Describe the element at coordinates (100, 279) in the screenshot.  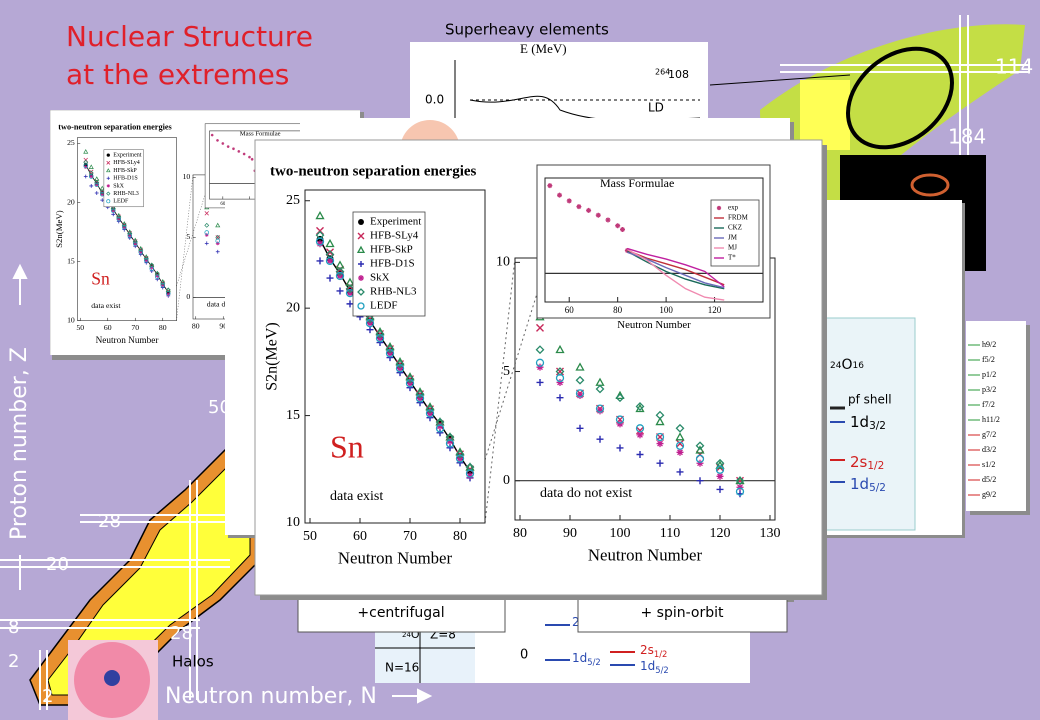
I see `annotation: Sn` at that location.